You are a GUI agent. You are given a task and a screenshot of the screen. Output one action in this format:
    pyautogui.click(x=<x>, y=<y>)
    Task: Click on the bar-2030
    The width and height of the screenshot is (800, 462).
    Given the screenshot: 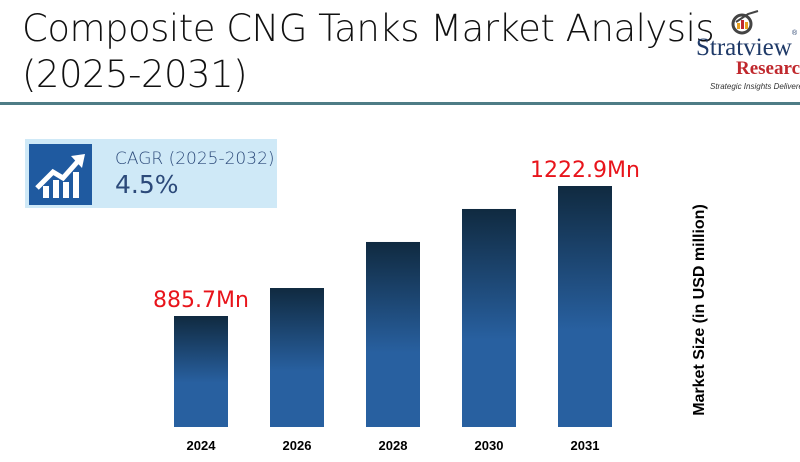 What is the action you would take?
    pyautogui.click(x=489, y=317)
    